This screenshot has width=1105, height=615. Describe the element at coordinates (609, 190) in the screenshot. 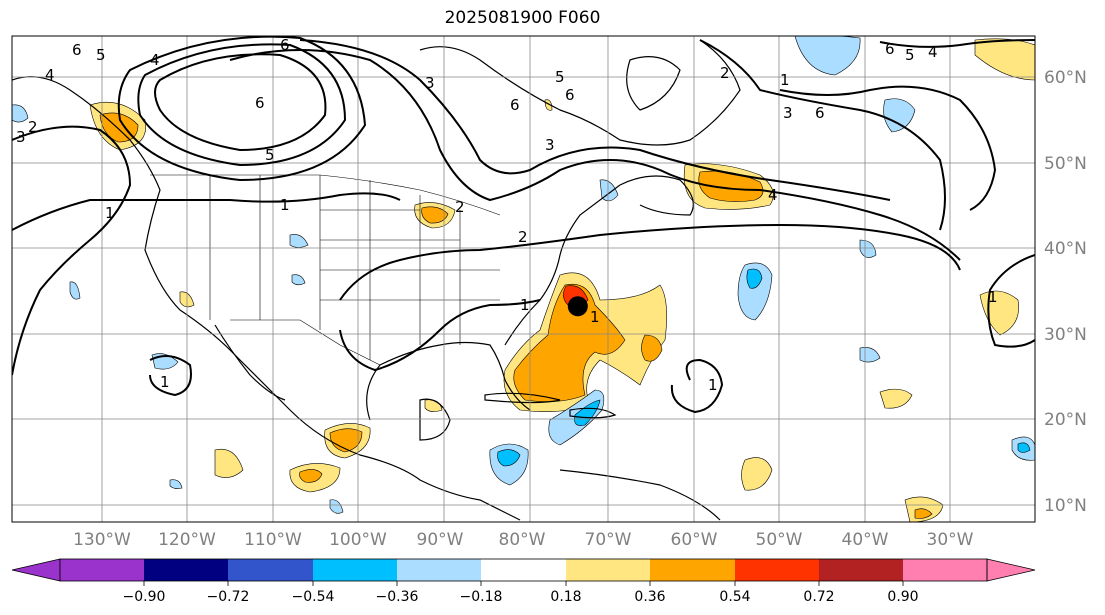

I see `negative-anomaly-maine` at that location.